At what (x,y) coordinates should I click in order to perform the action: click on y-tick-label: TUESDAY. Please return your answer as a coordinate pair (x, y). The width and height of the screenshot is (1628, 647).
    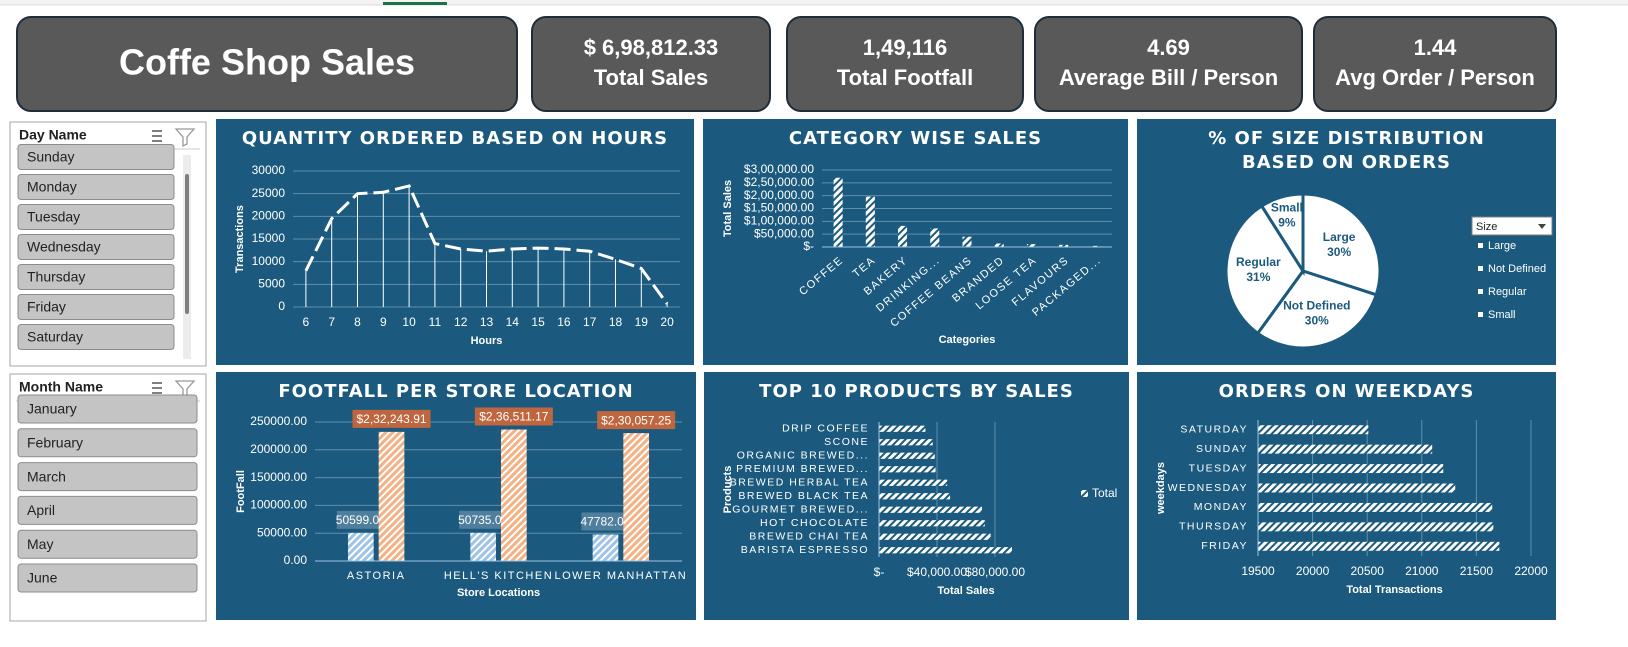
    Looking at the image, I should click on (1218, 468).